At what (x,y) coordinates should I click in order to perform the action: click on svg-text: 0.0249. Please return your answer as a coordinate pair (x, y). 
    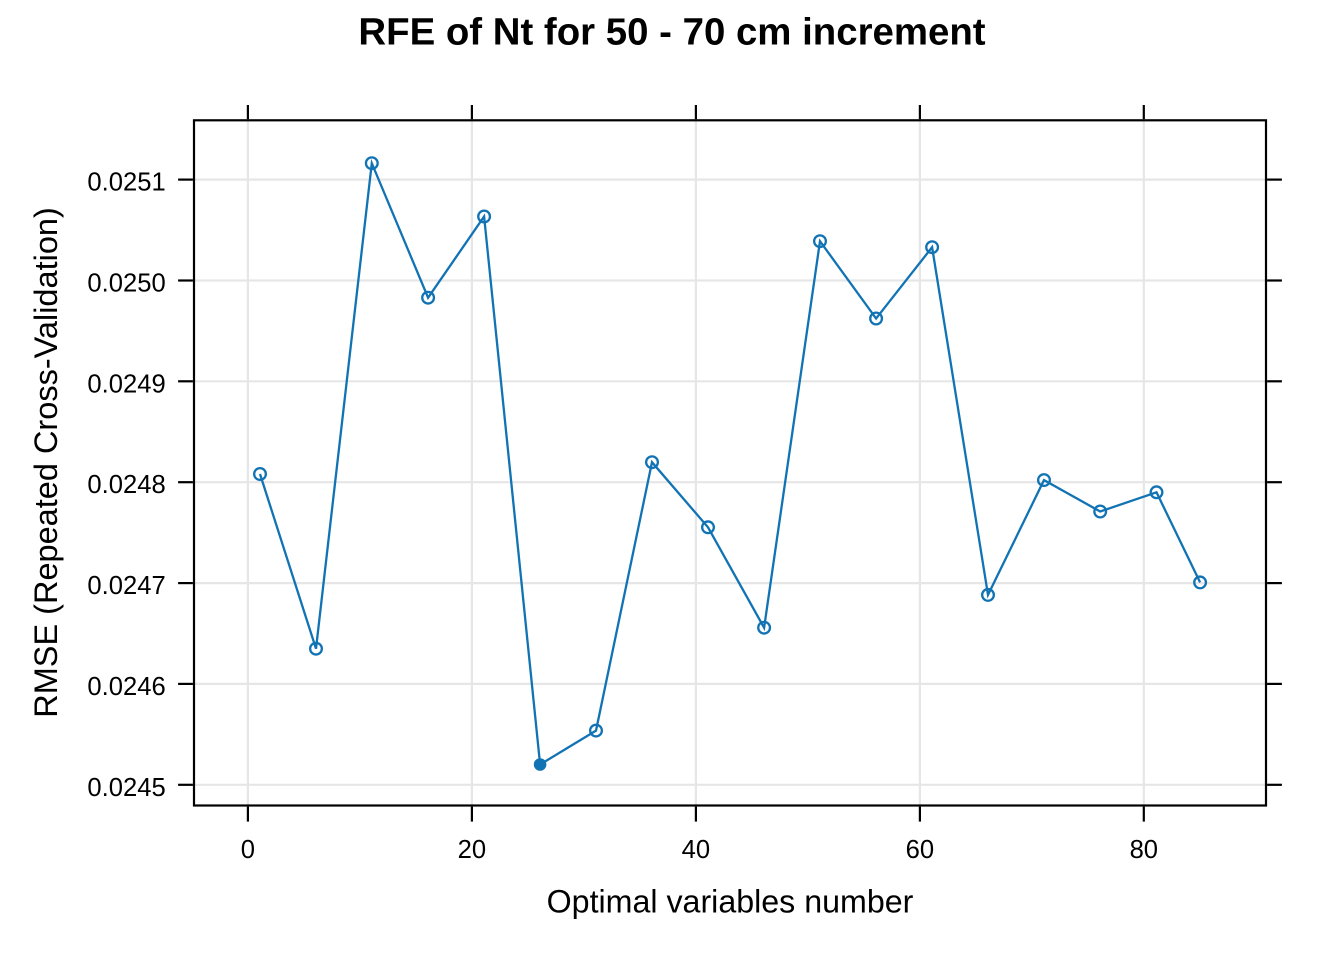
    Looking at the image, I should click on (126, 384).